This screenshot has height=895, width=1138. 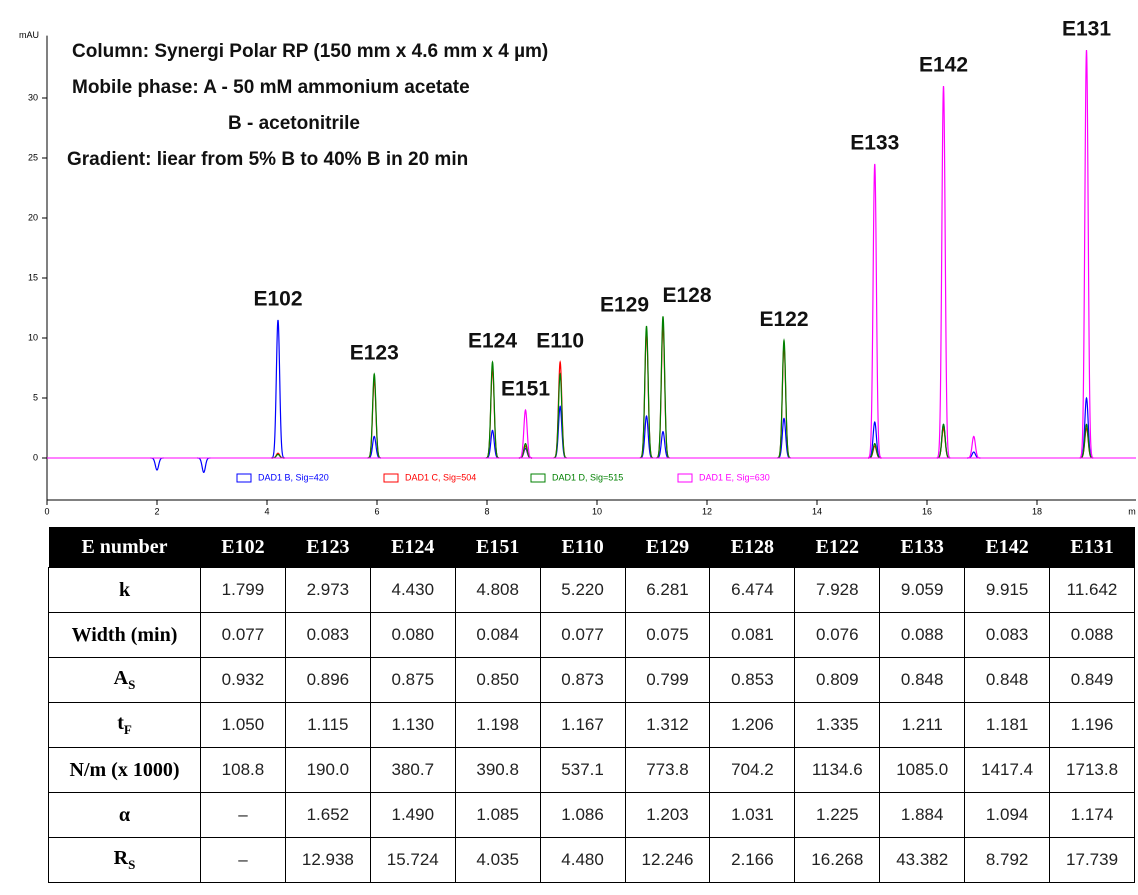 I want to click on table-cell: 4.035, so click(x=497, y=860).